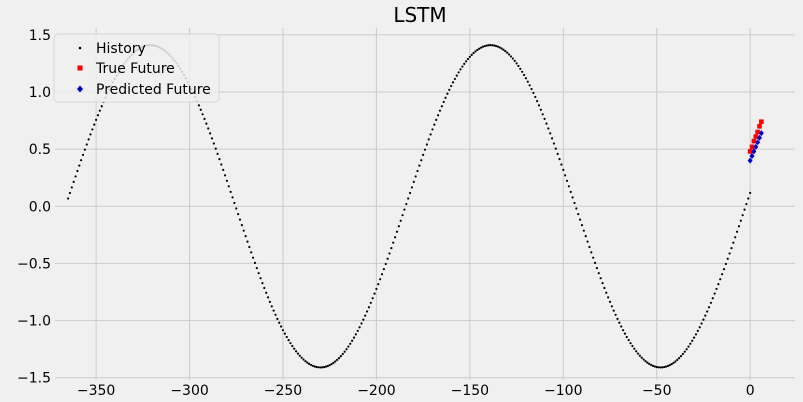 Image resolution: width=803 pixels, height=402 pixels. I want to click on legend-predicted-future-marker, so click(80, 89).